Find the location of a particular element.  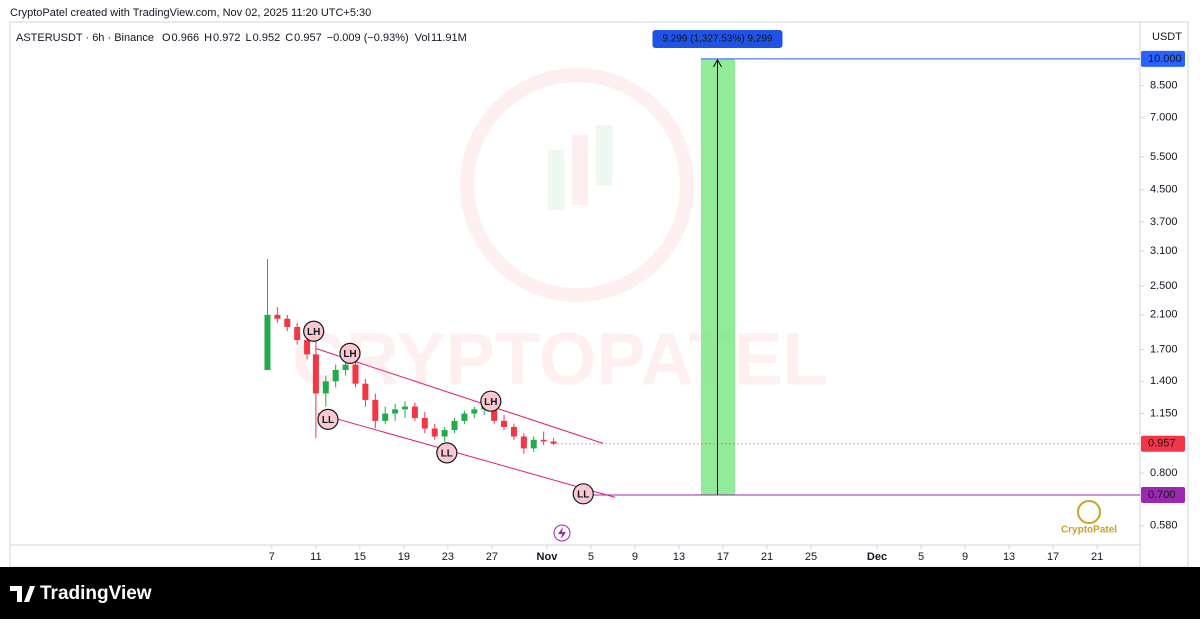

y-tick-label: 4.500 is located at coordinates (1164, 190).